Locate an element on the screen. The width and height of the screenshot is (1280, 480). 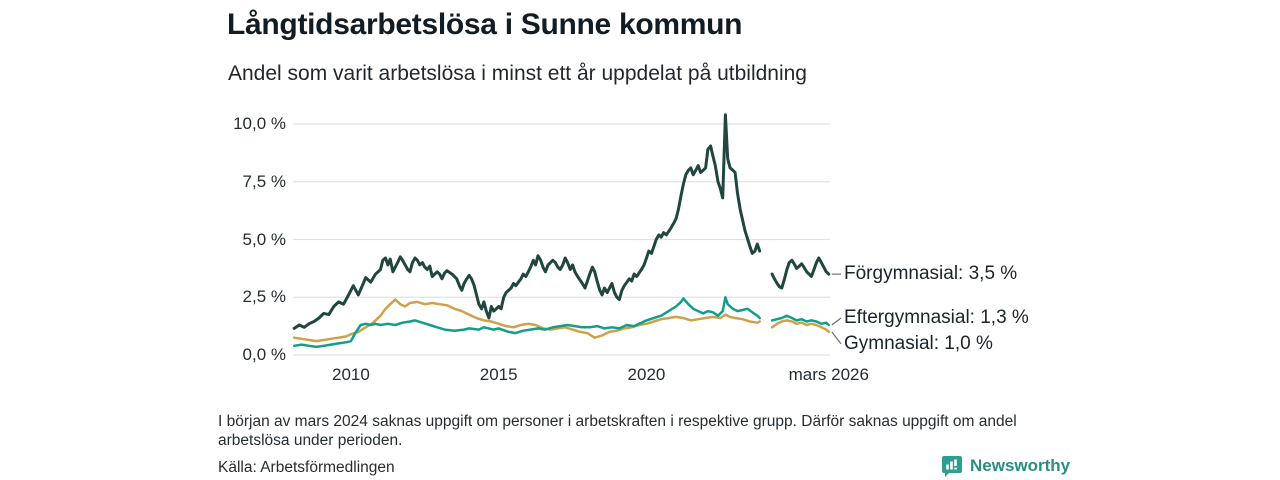
y-axis-tick-label: 2,5 % is located at coordinates (264, 297).